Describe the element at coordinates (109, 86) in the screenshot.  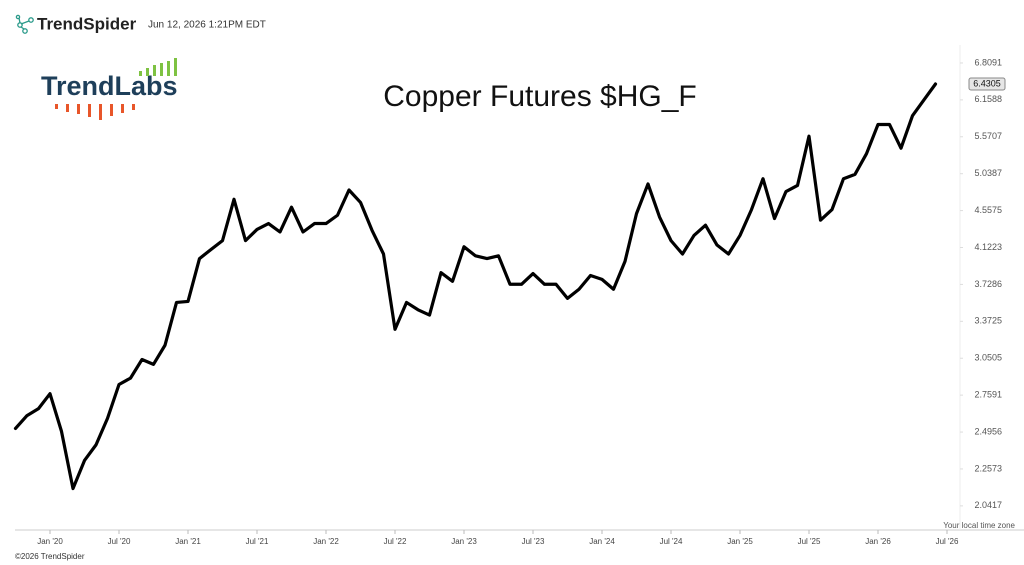
I see `logo-text: TrendLabs` at that location.